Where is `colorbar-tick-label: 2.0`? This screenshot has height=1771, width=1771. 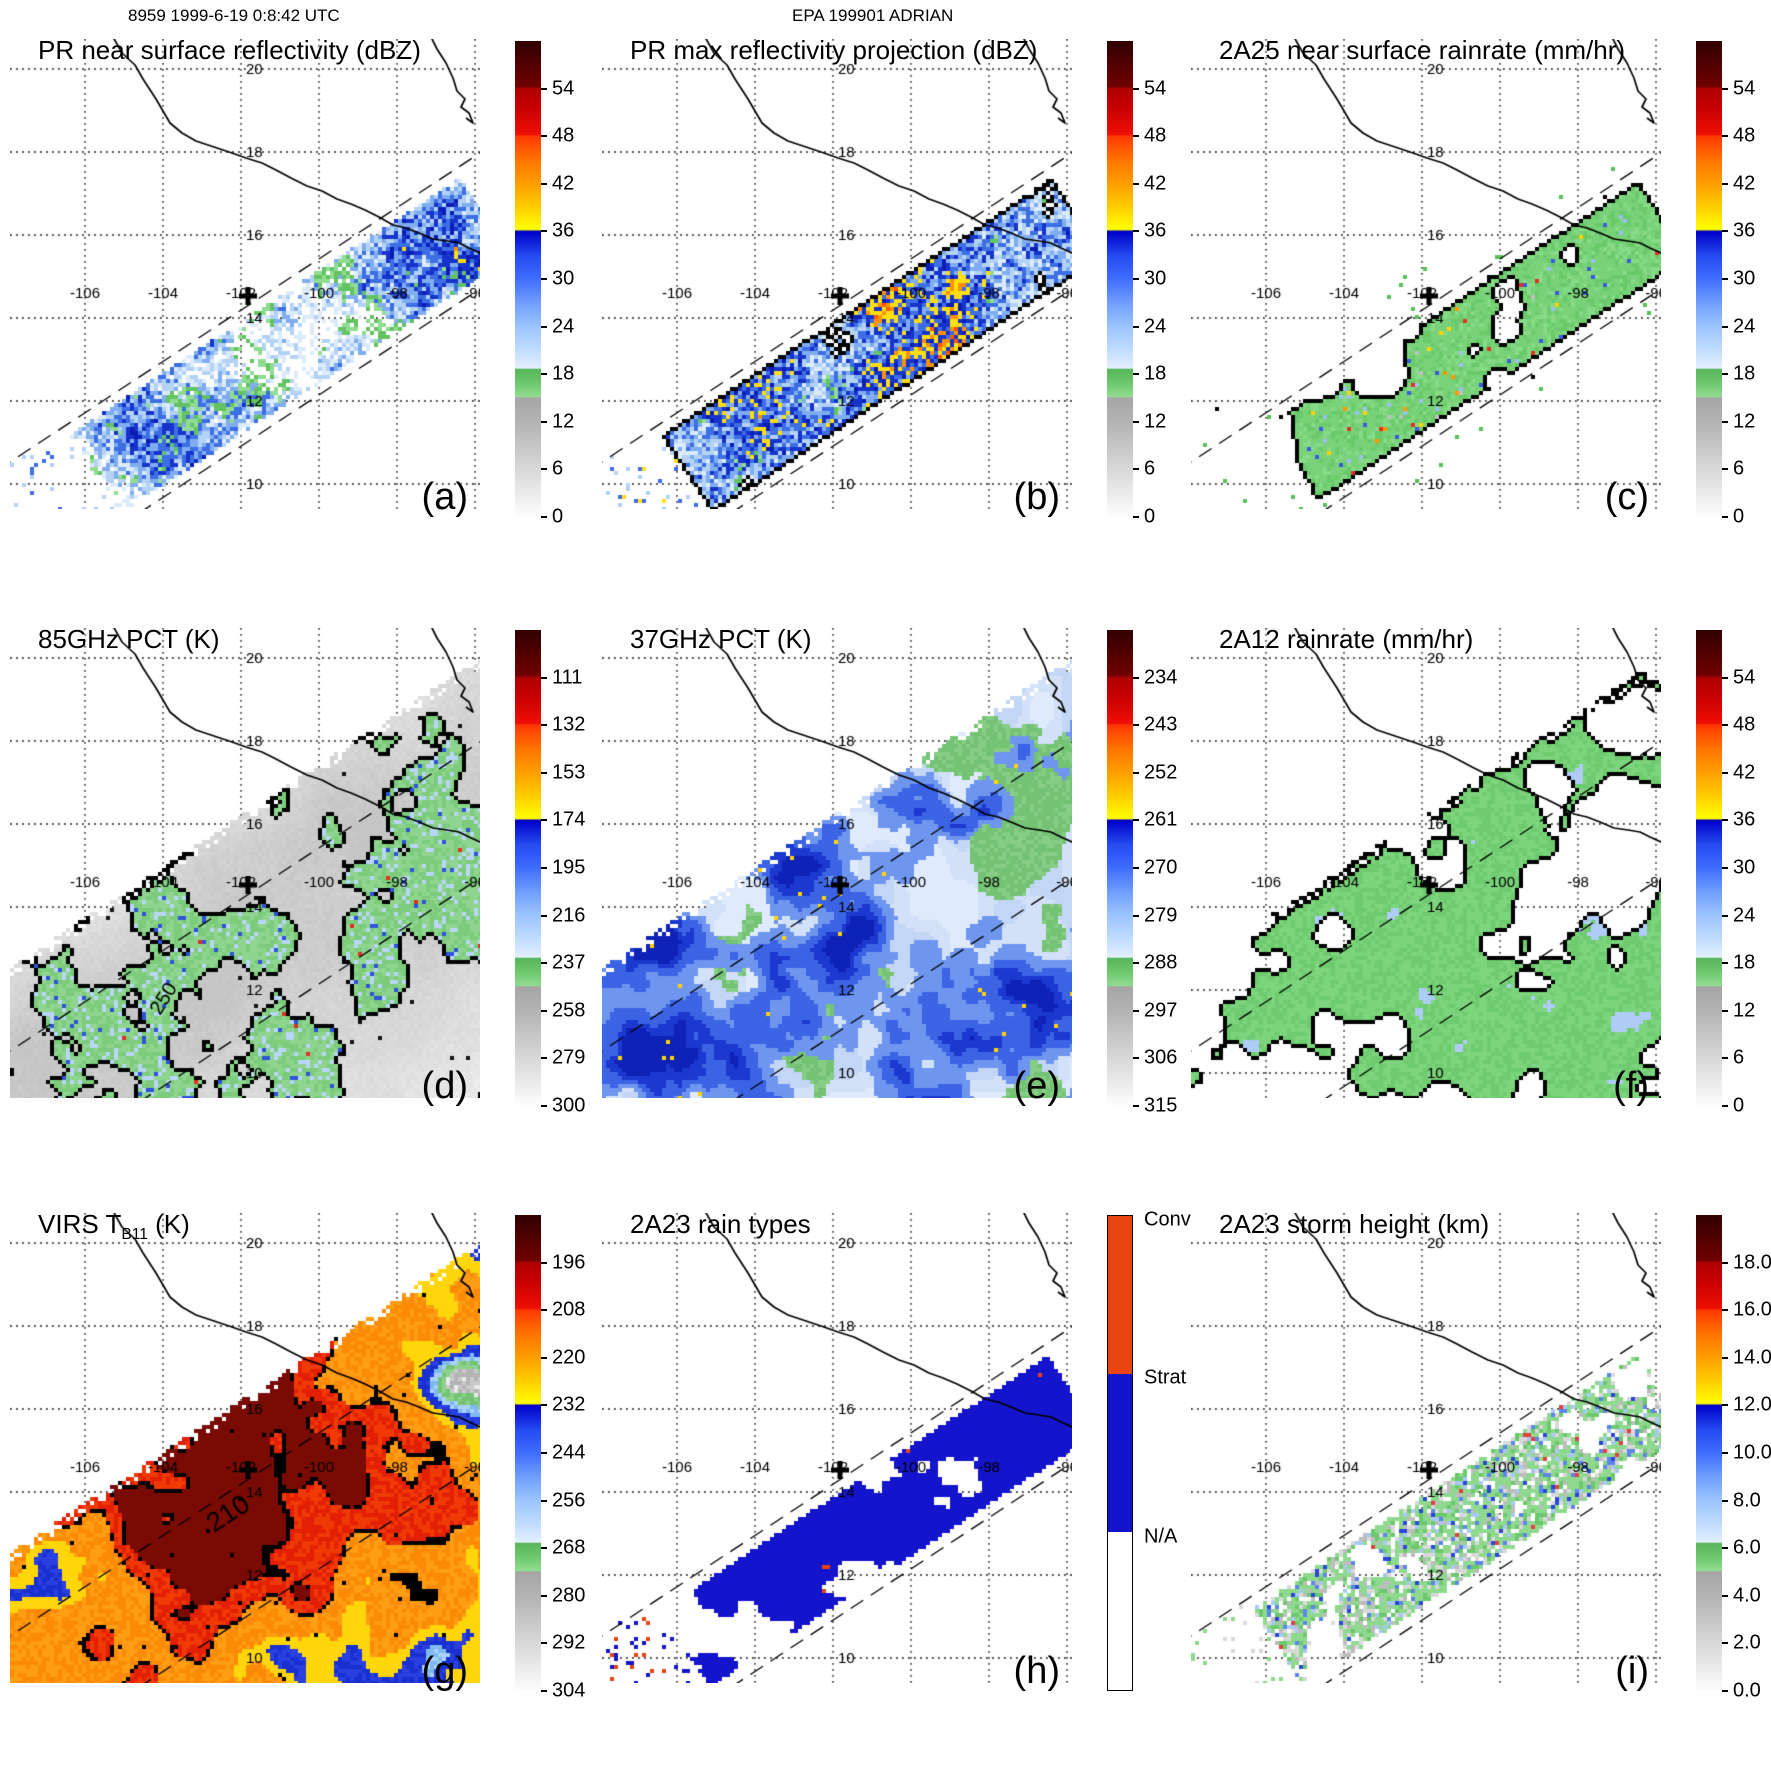
colorbar-tick-label: 2.0 is located at coordinates (1747, 1642).